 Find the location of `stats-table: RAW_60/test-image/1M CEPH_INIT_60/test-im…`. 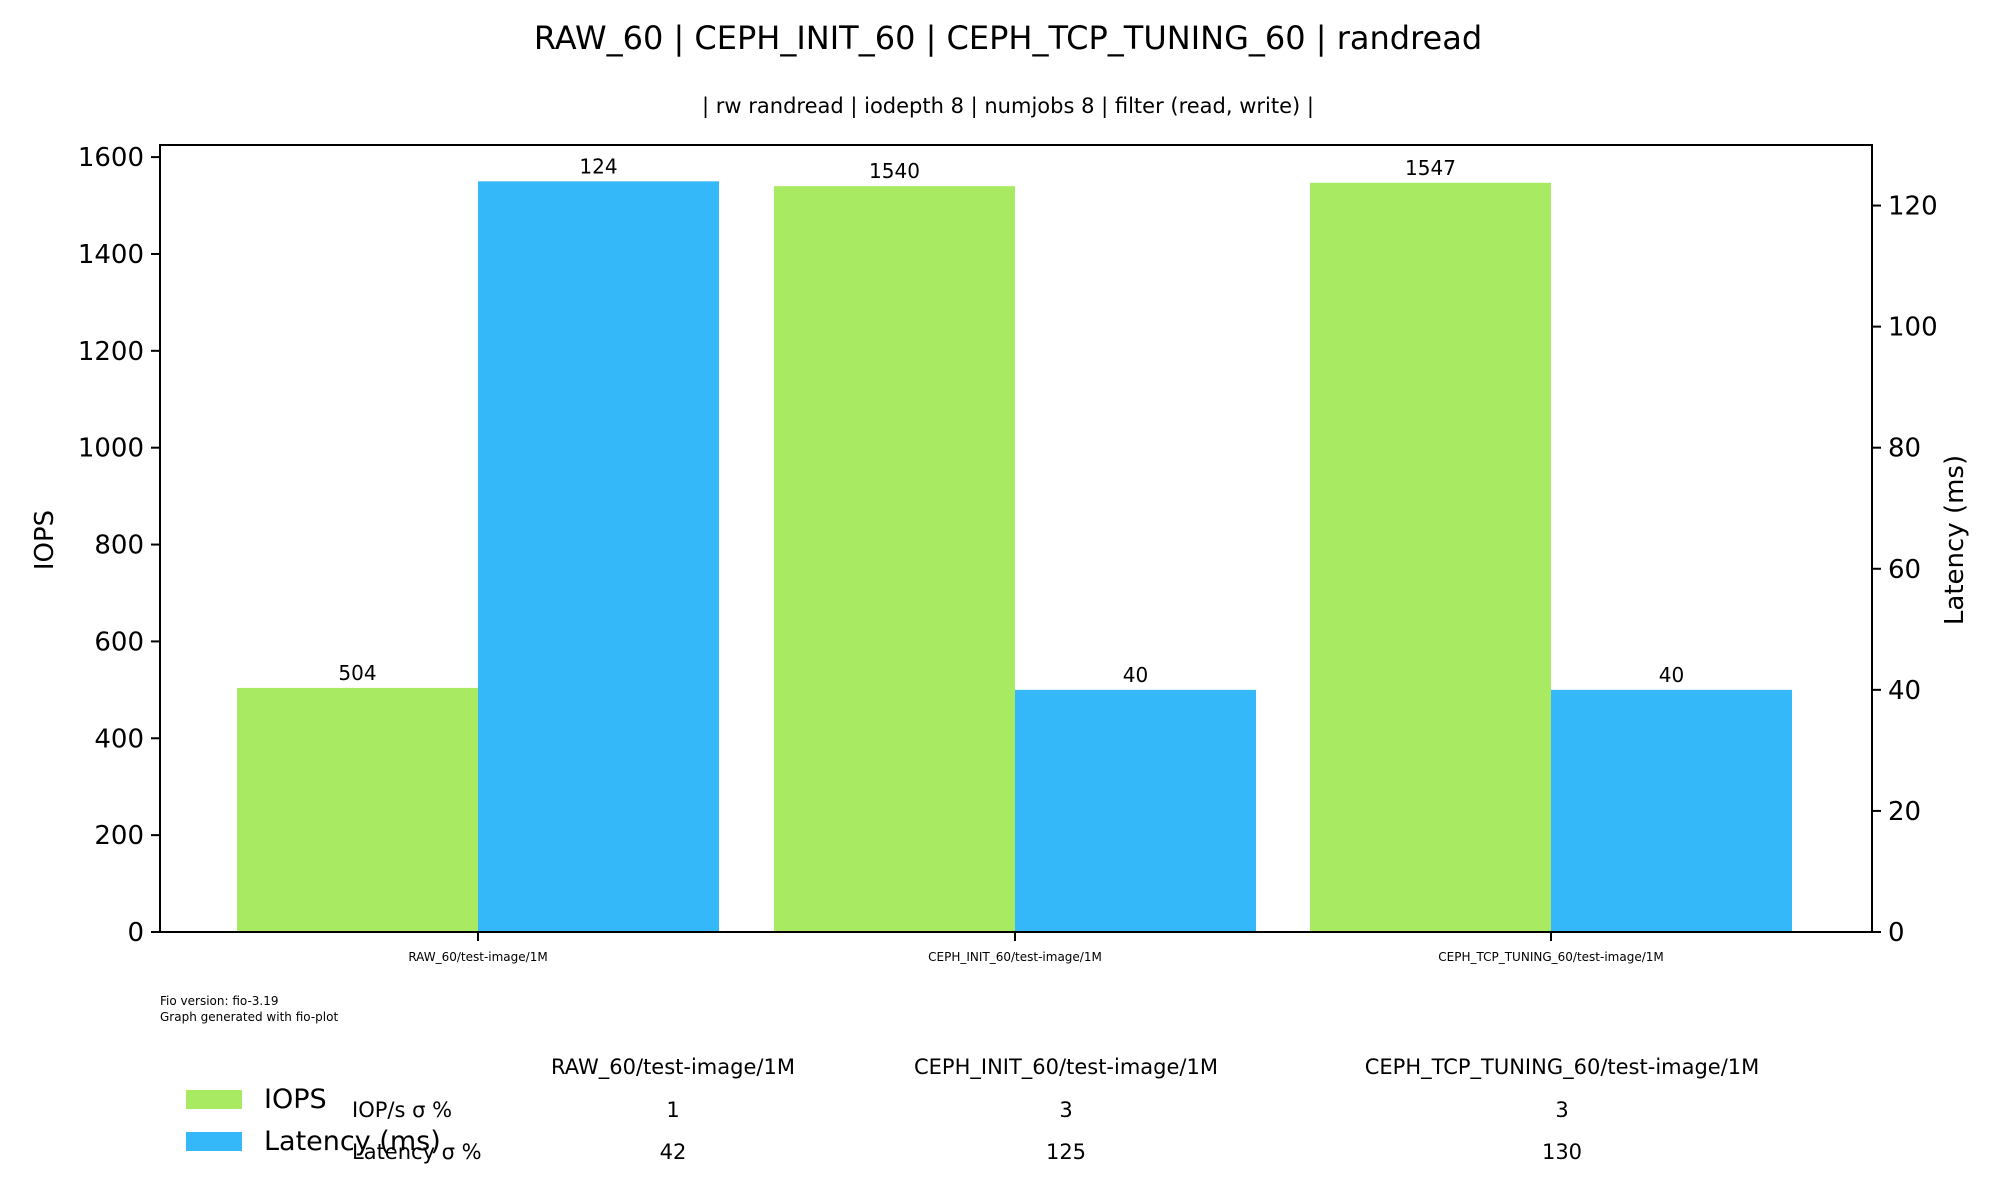

stats-table: RAW_60/test-image/1M CEPH_INIT_60/test-im… is located at coordinates (1055, 1109).